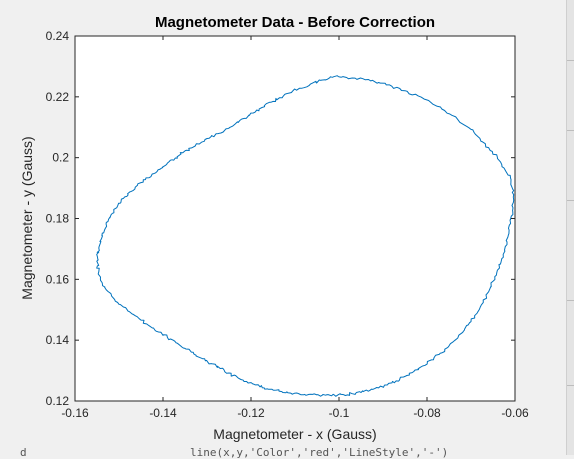 This screenshot has width=574, height=459. Describe the element at coordinates (60, 158) in the screenshot. I see `y-tick-label: 0.2` at that location.